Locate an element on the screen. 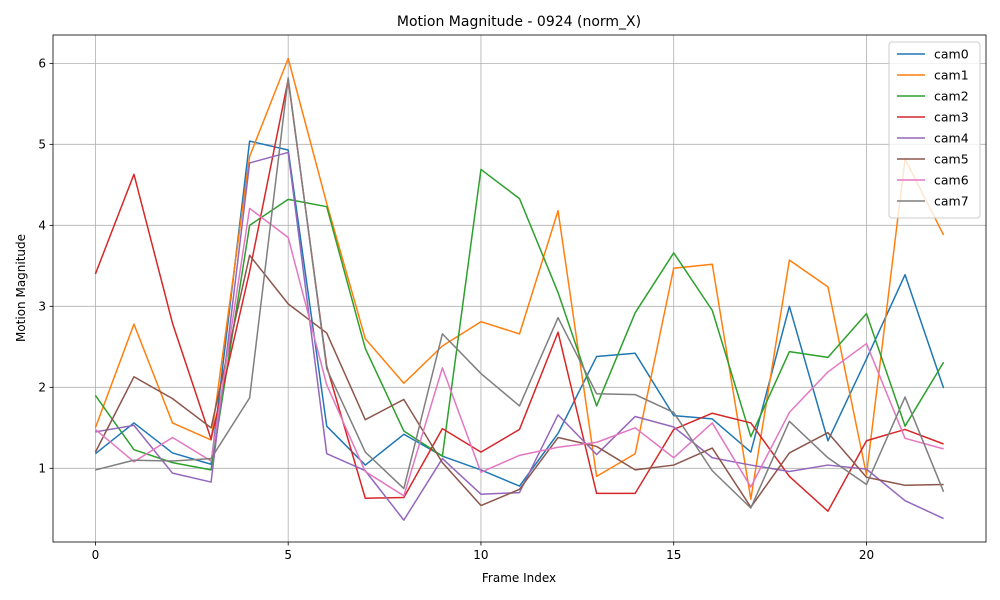  legend: cam0 cam1 cam2 cam3 cam4 cam5 cam6 cam7 is located at coordinates (934, 130).